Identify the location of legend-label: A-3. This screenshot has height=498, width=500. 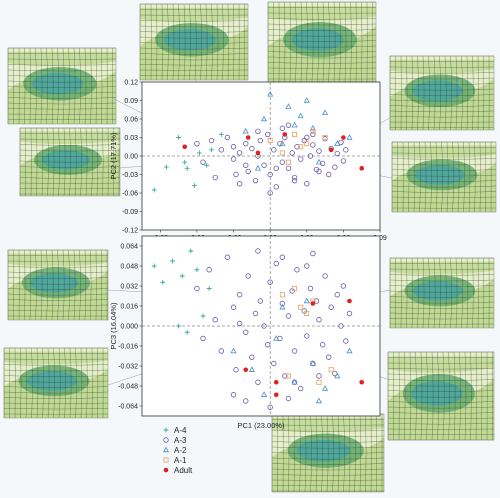
(180, 440).